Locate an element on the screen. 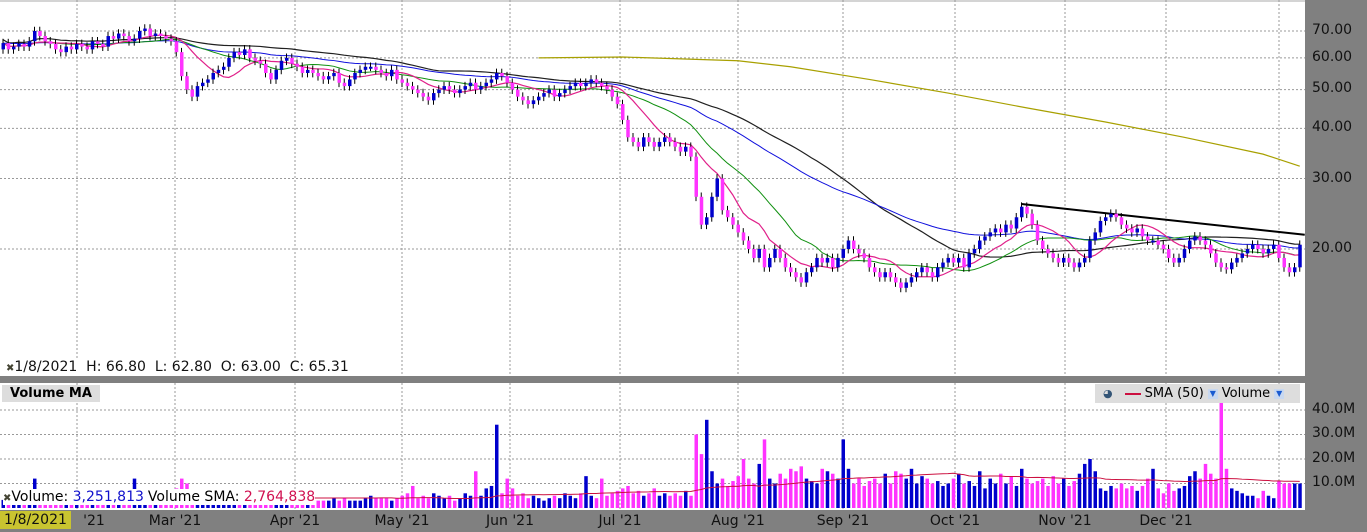 The width and height of the screenshot is (1367, 532). price-tick: 30.00 is located at coordinates (1332, 178).